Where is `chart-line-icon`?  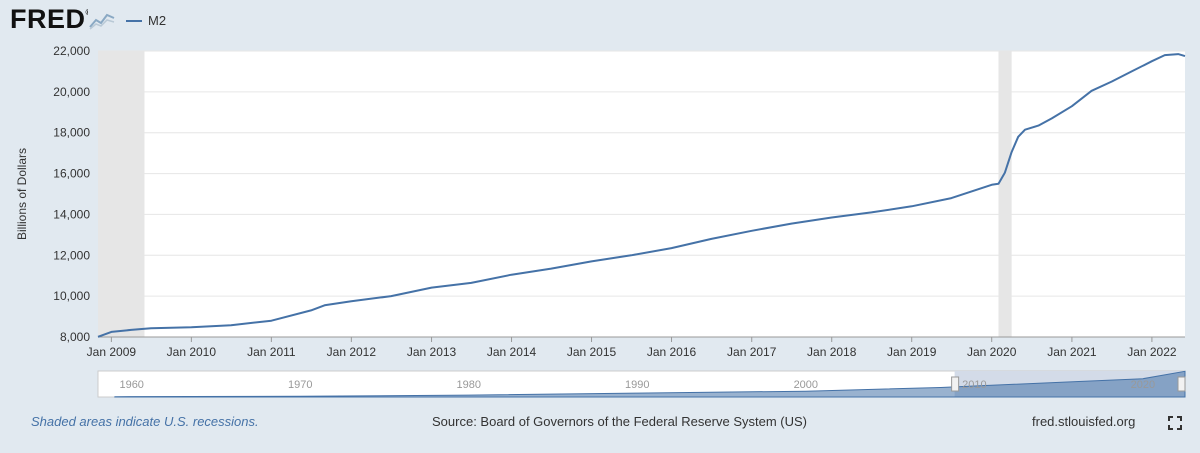
chart-line-icon is located at coordinates (102, 20).